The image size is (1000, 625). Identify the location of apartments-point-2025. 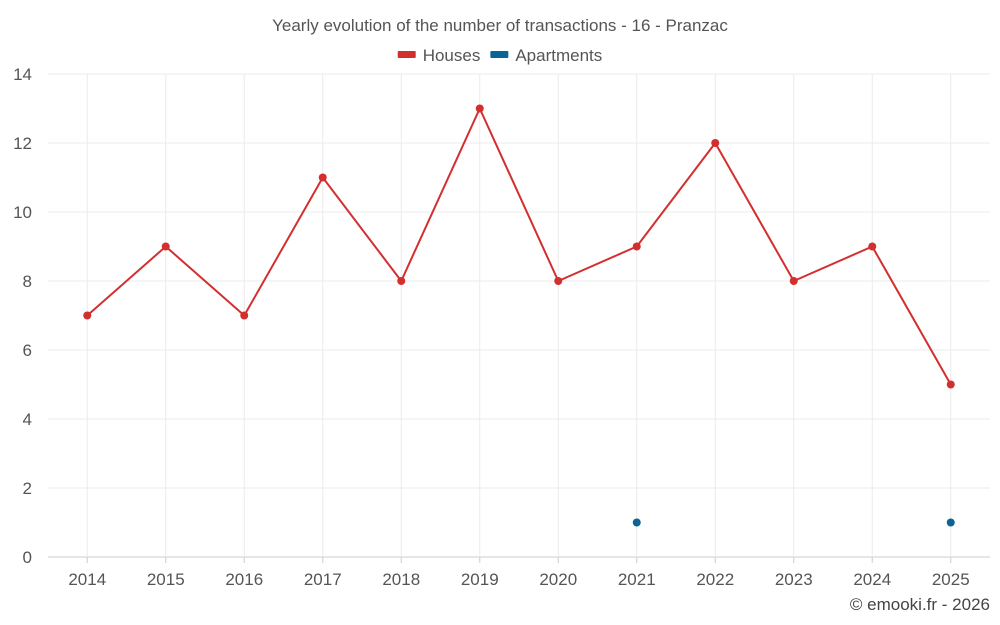
(950, 522).